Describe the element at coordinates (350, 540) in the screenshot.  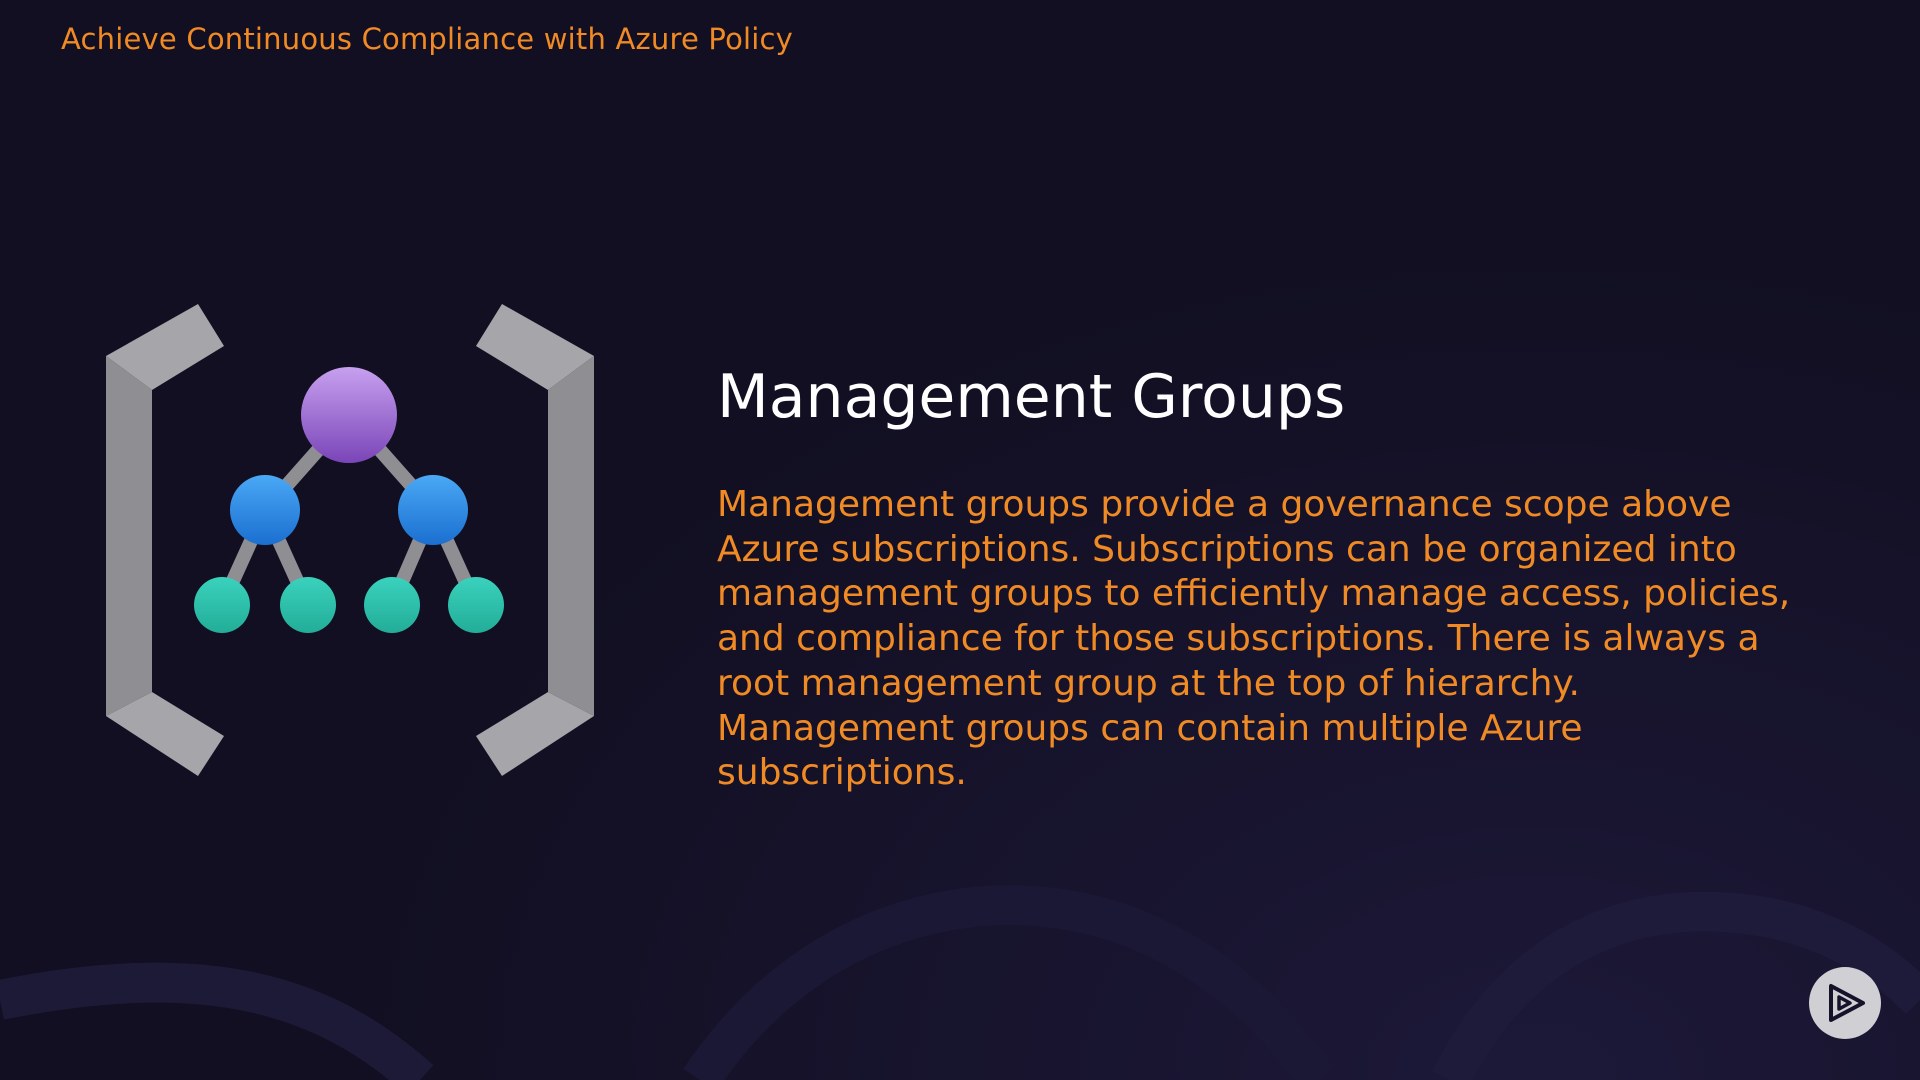
I see `management-groups-icon` at that location.